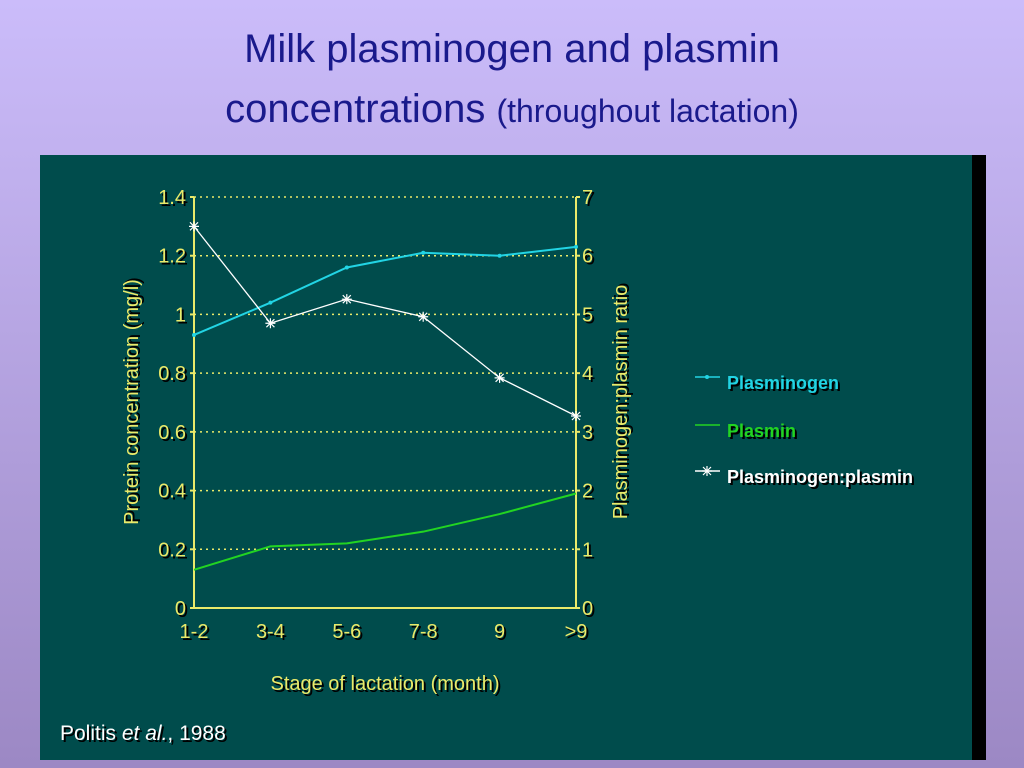 The width and height of the screenshot is (1024, 768). What do you see at coordinates (88, 733) in the screenshot?
I see `citation-author: Politis` at bounding box center [88, 733].